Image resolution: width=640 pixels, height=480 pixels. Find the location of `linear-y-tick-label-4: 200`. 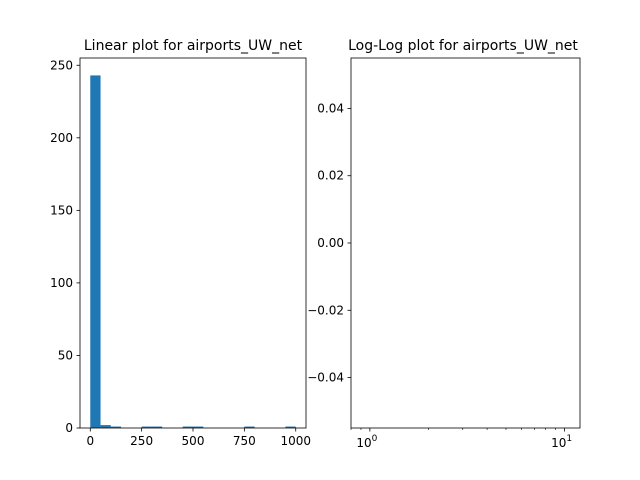

linear-y-tick-label-4: 200 is located at coordinates (61, 138).